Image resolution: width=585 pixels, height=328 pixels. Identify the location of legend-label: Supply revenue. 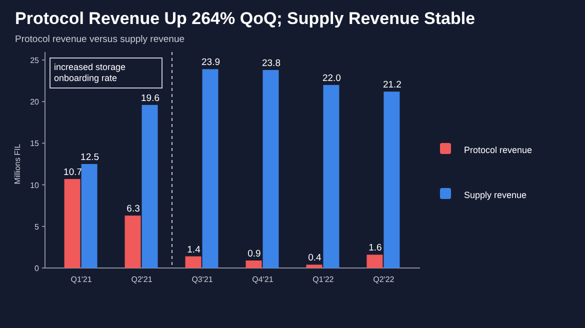
(495, 195).